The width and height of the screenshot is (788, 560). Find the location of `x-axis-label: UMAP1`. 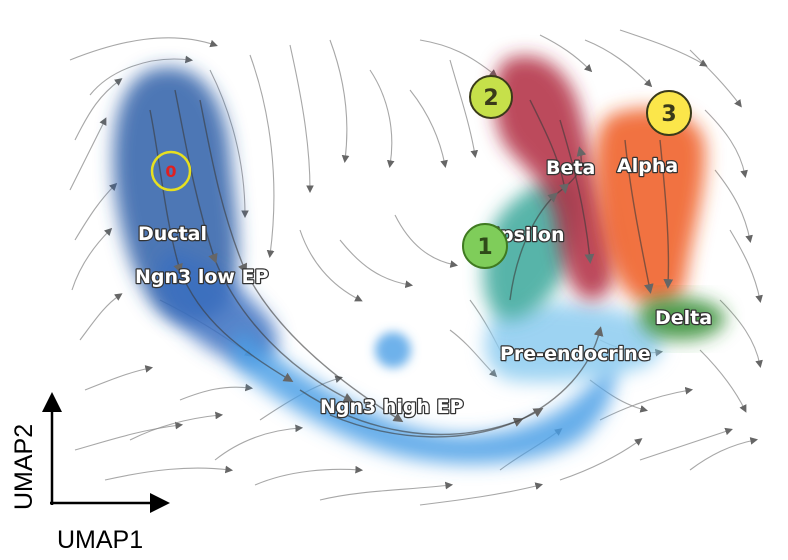

x-axis-label: UMAP1 is located at coordinates (100, 540).